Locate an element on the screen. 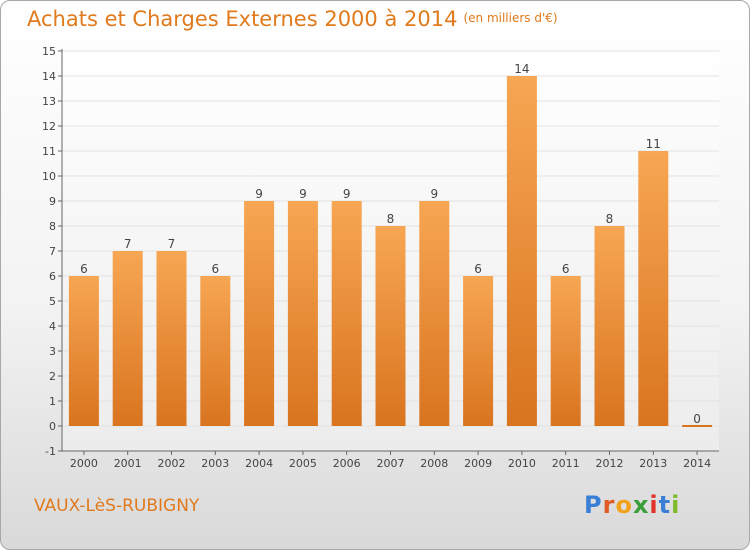 The width and height of the screenshot is (750, 550). y-tick-label: 12 is located at coordinates (49, 126).